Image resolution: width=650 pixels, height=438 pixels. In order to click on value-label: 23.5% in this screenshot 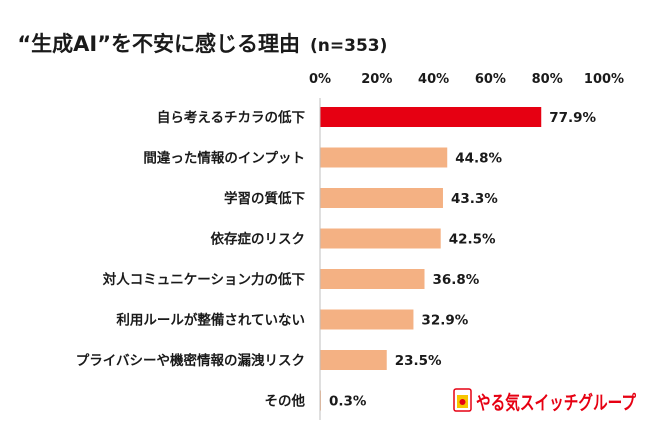, I will do `click(418, 361)`.